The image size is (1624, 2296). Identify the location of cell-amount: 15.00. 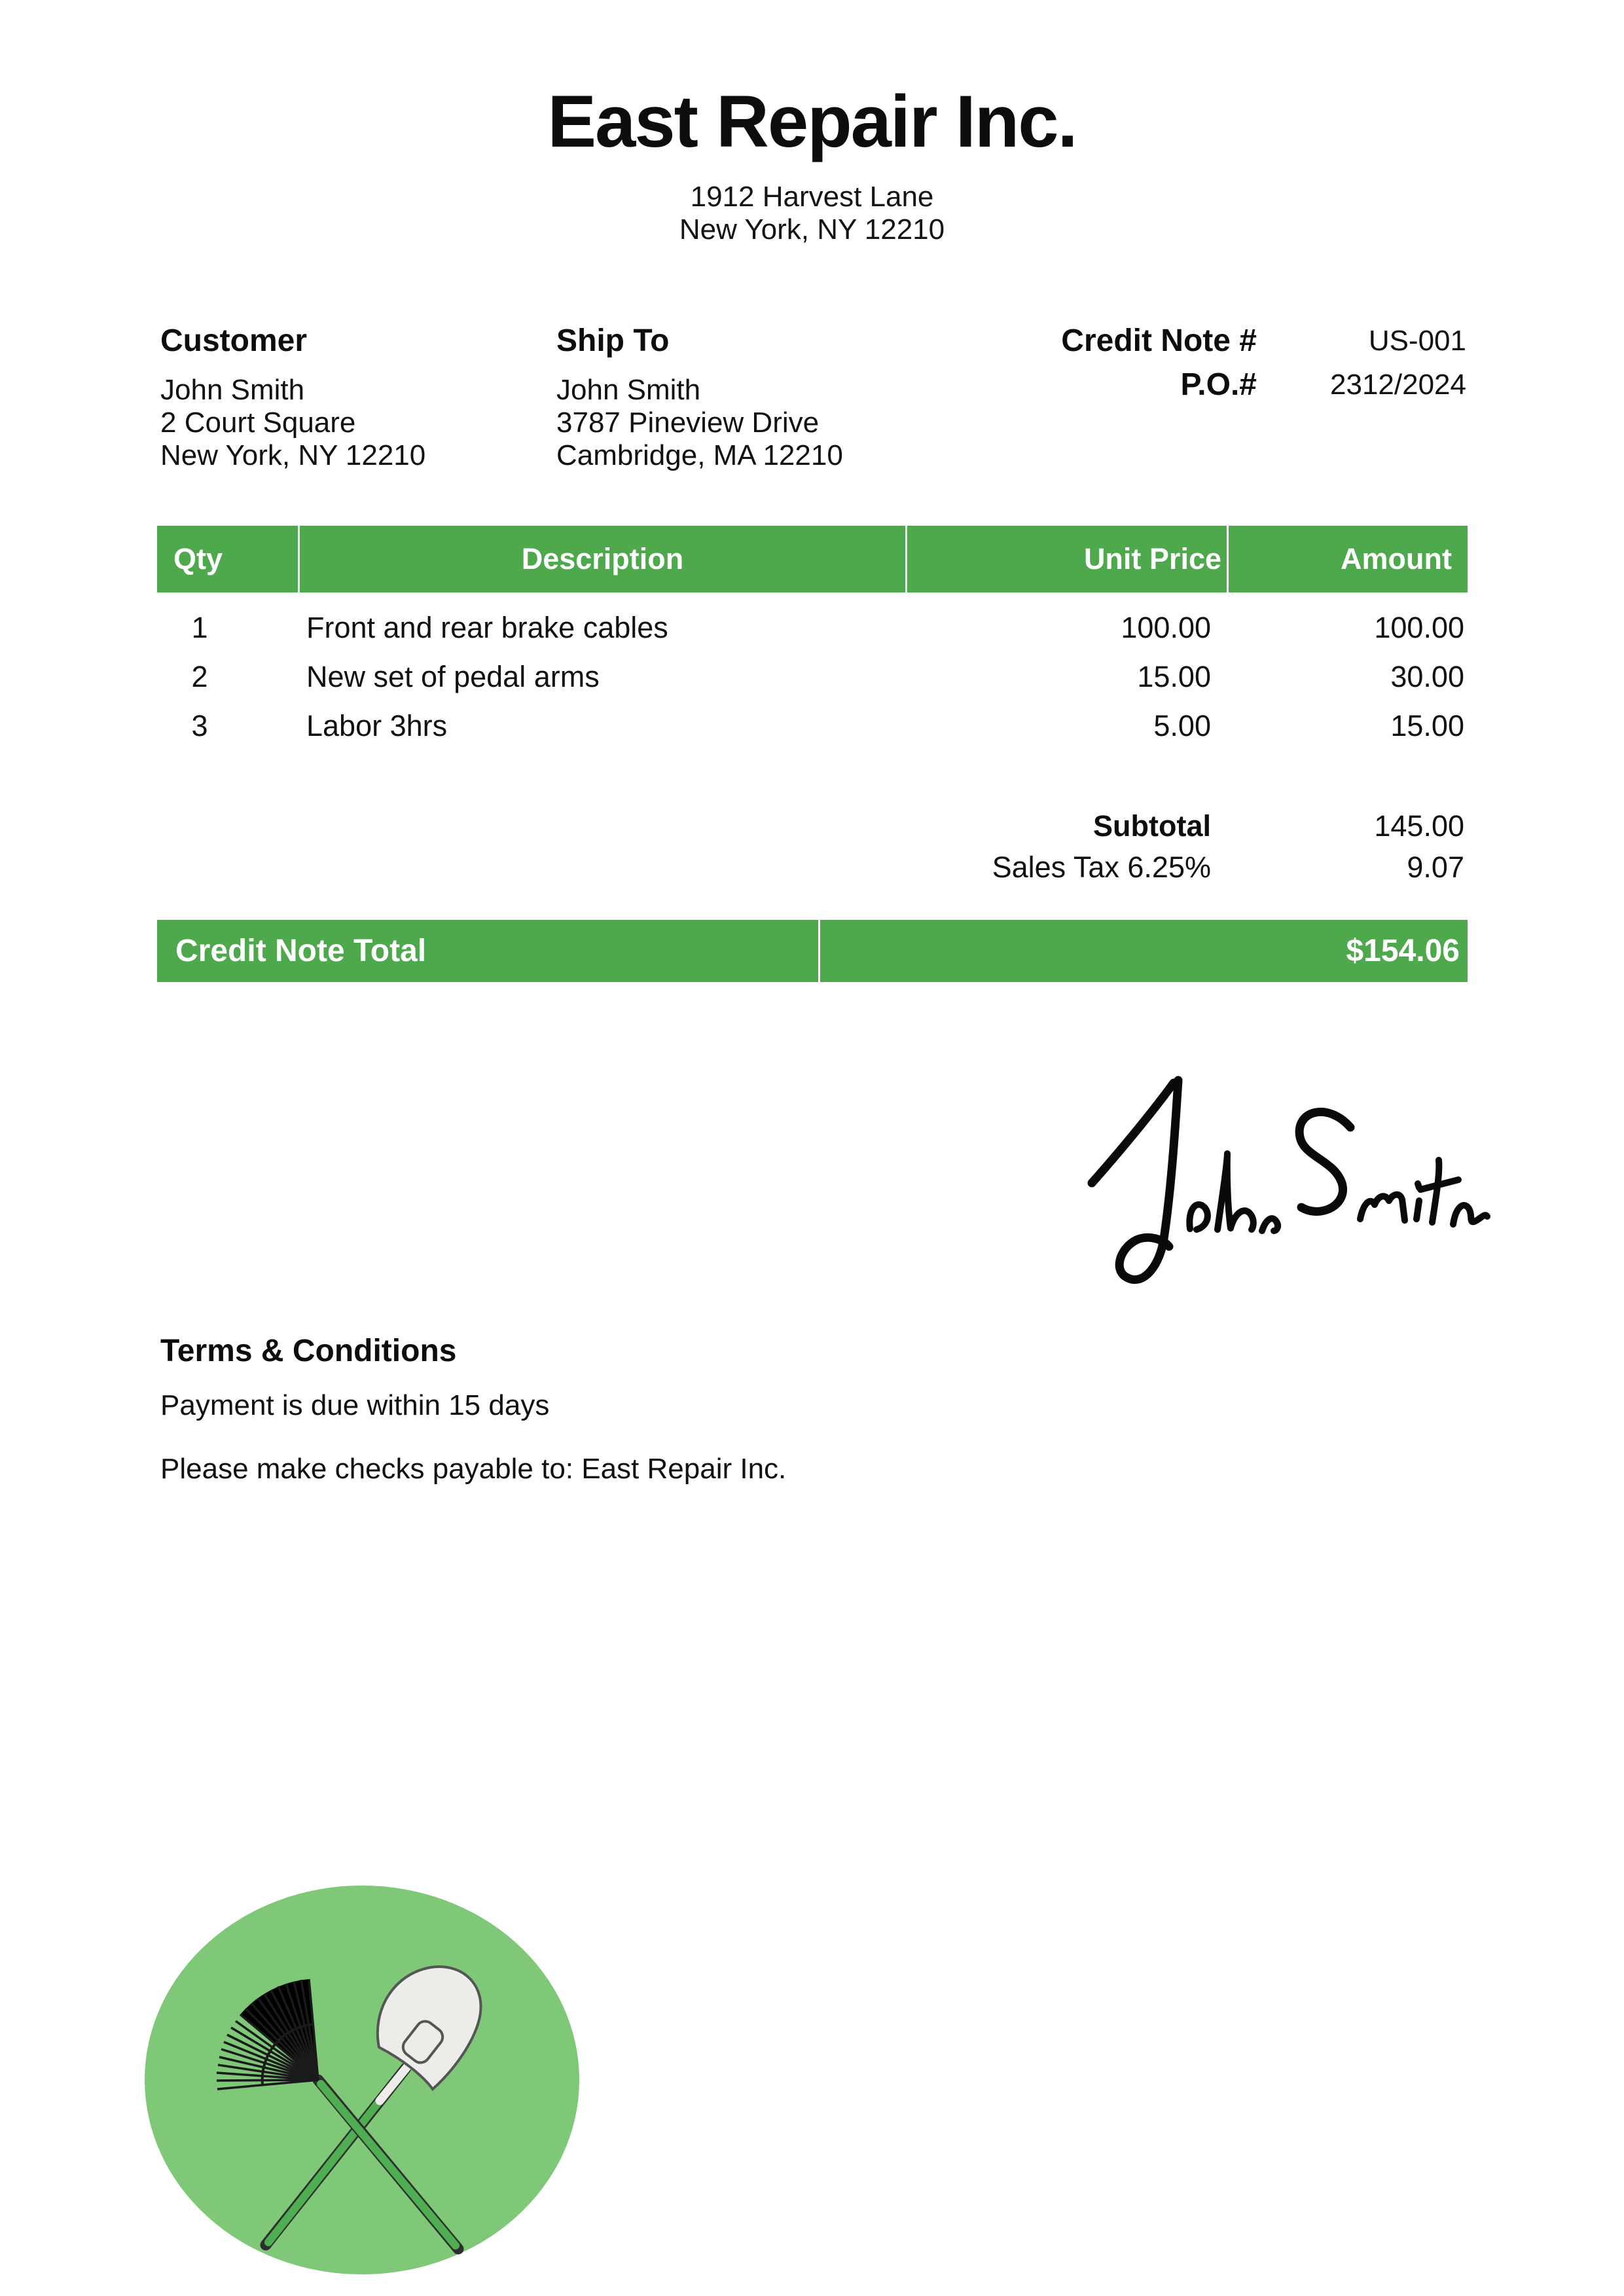
(1427, 725).